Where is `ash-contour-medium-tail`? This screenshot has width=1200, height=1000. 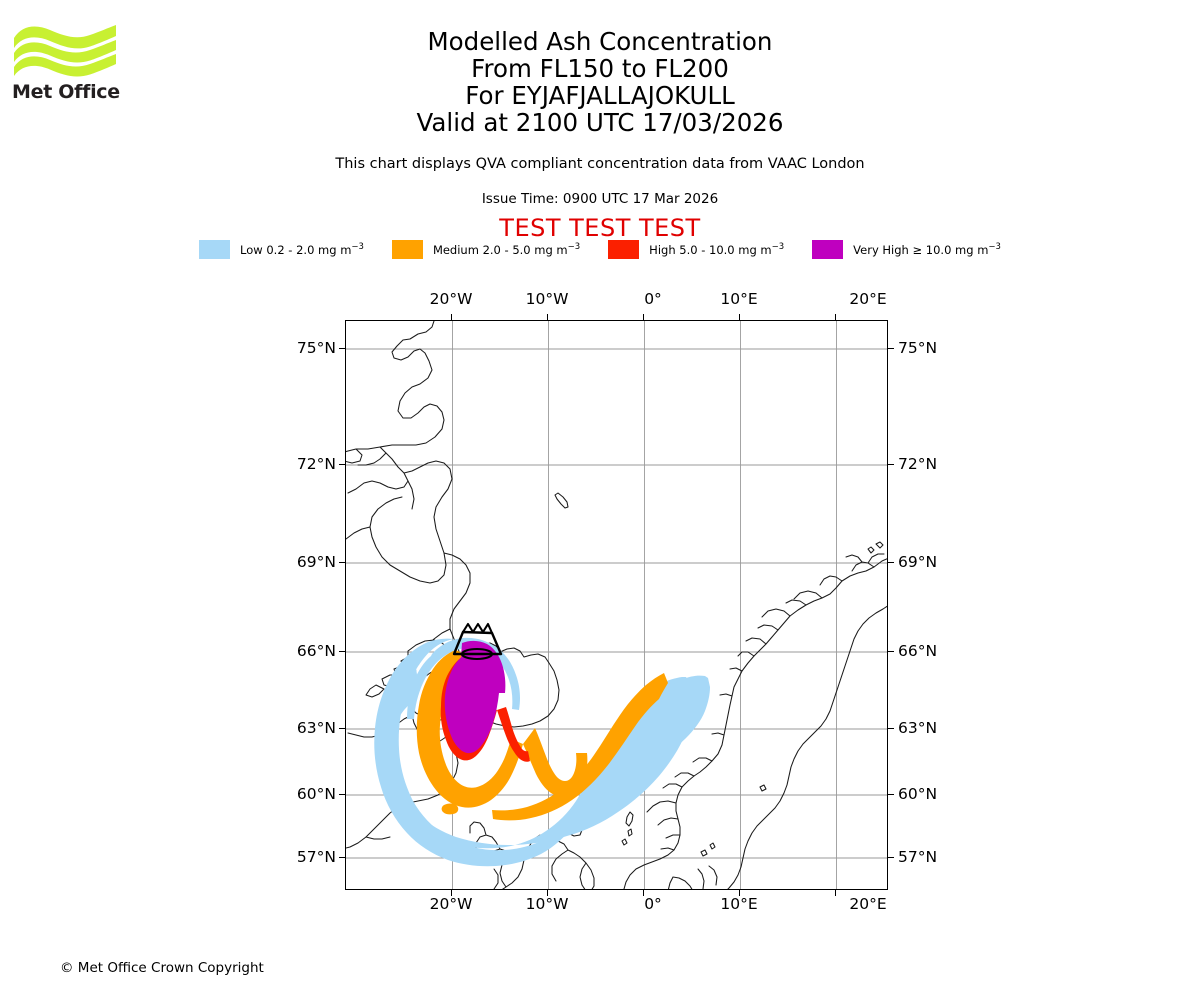
ash-contour-medium-tail is located at coordinates (555, 762).